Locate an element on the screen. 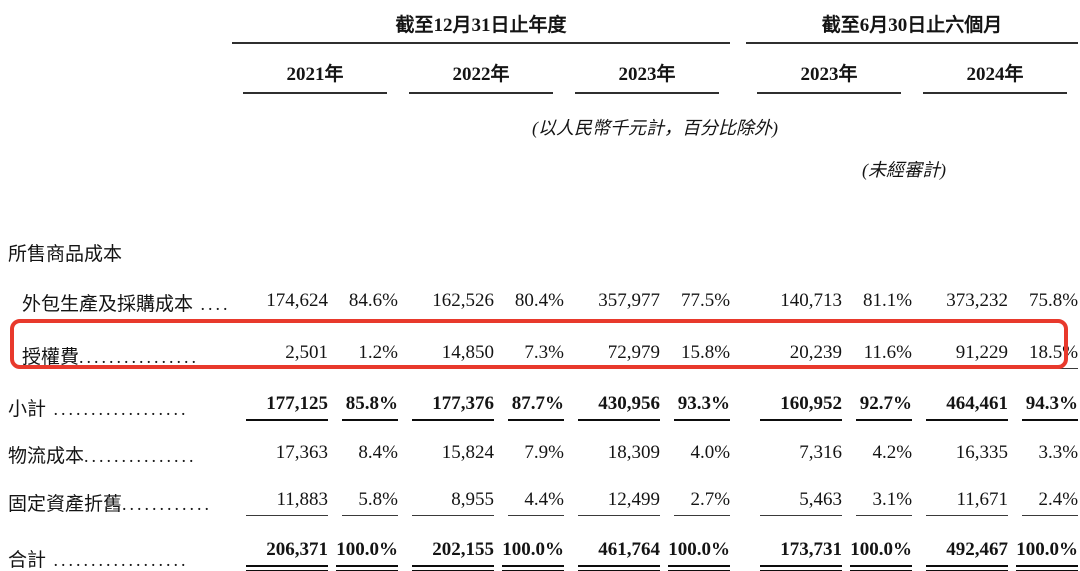  percent-cell: 93.3% is located at coordinates (702, 407).